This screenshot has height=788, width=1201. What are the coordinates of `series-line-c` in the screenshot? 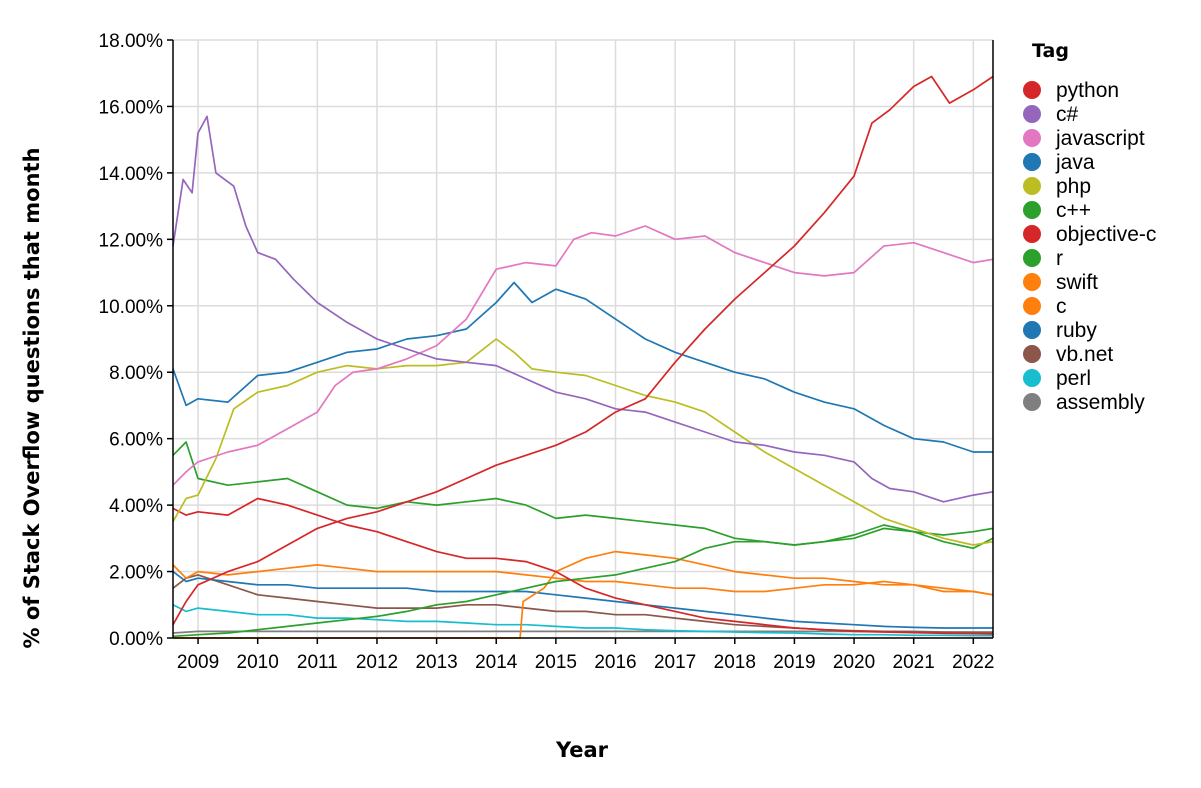 It's located at (583, 580).